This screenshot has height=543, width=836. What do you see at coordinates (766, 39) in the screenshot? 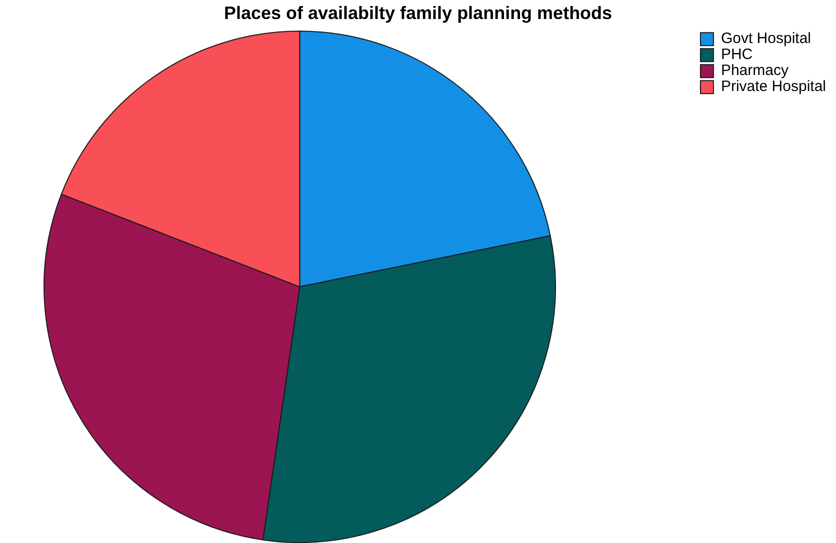
I see `legend-label: Govt Hospital` at bounding box center [766, 39].